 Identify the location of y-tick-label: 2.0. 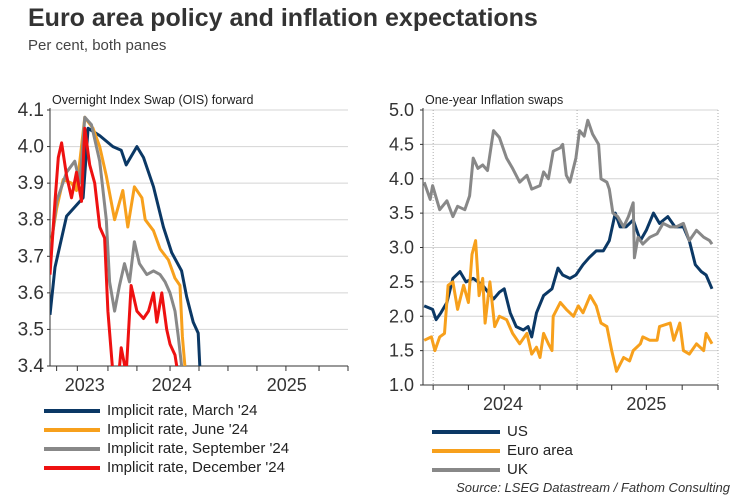
(401, 316).